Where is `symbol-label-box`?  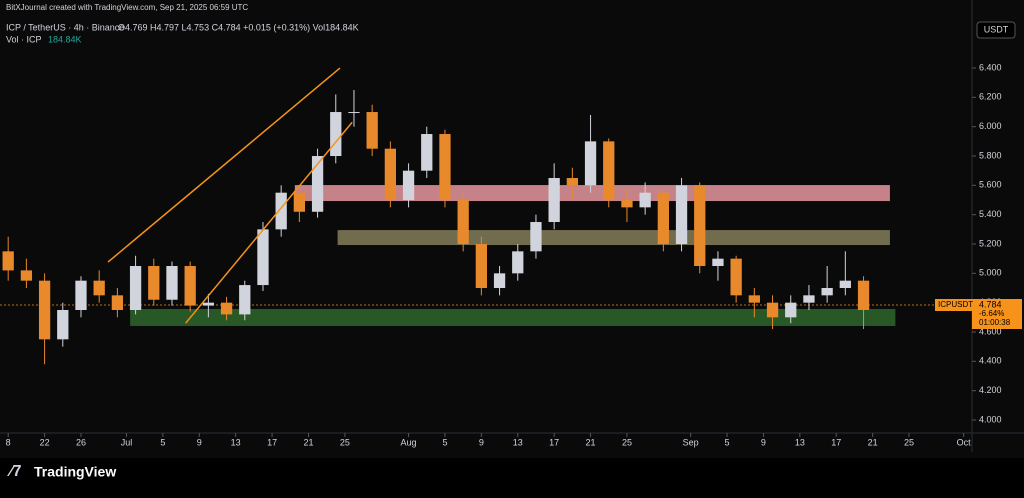 symbol-label-box is located at coordinates (953, 305).